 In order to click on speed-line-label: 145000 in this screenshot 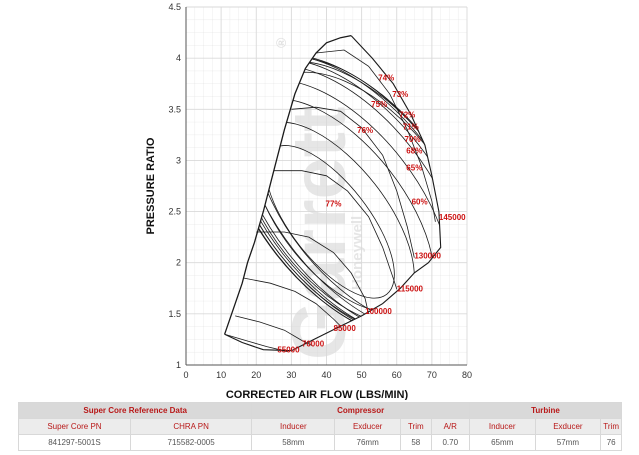, I will do `click(452, 217)`.